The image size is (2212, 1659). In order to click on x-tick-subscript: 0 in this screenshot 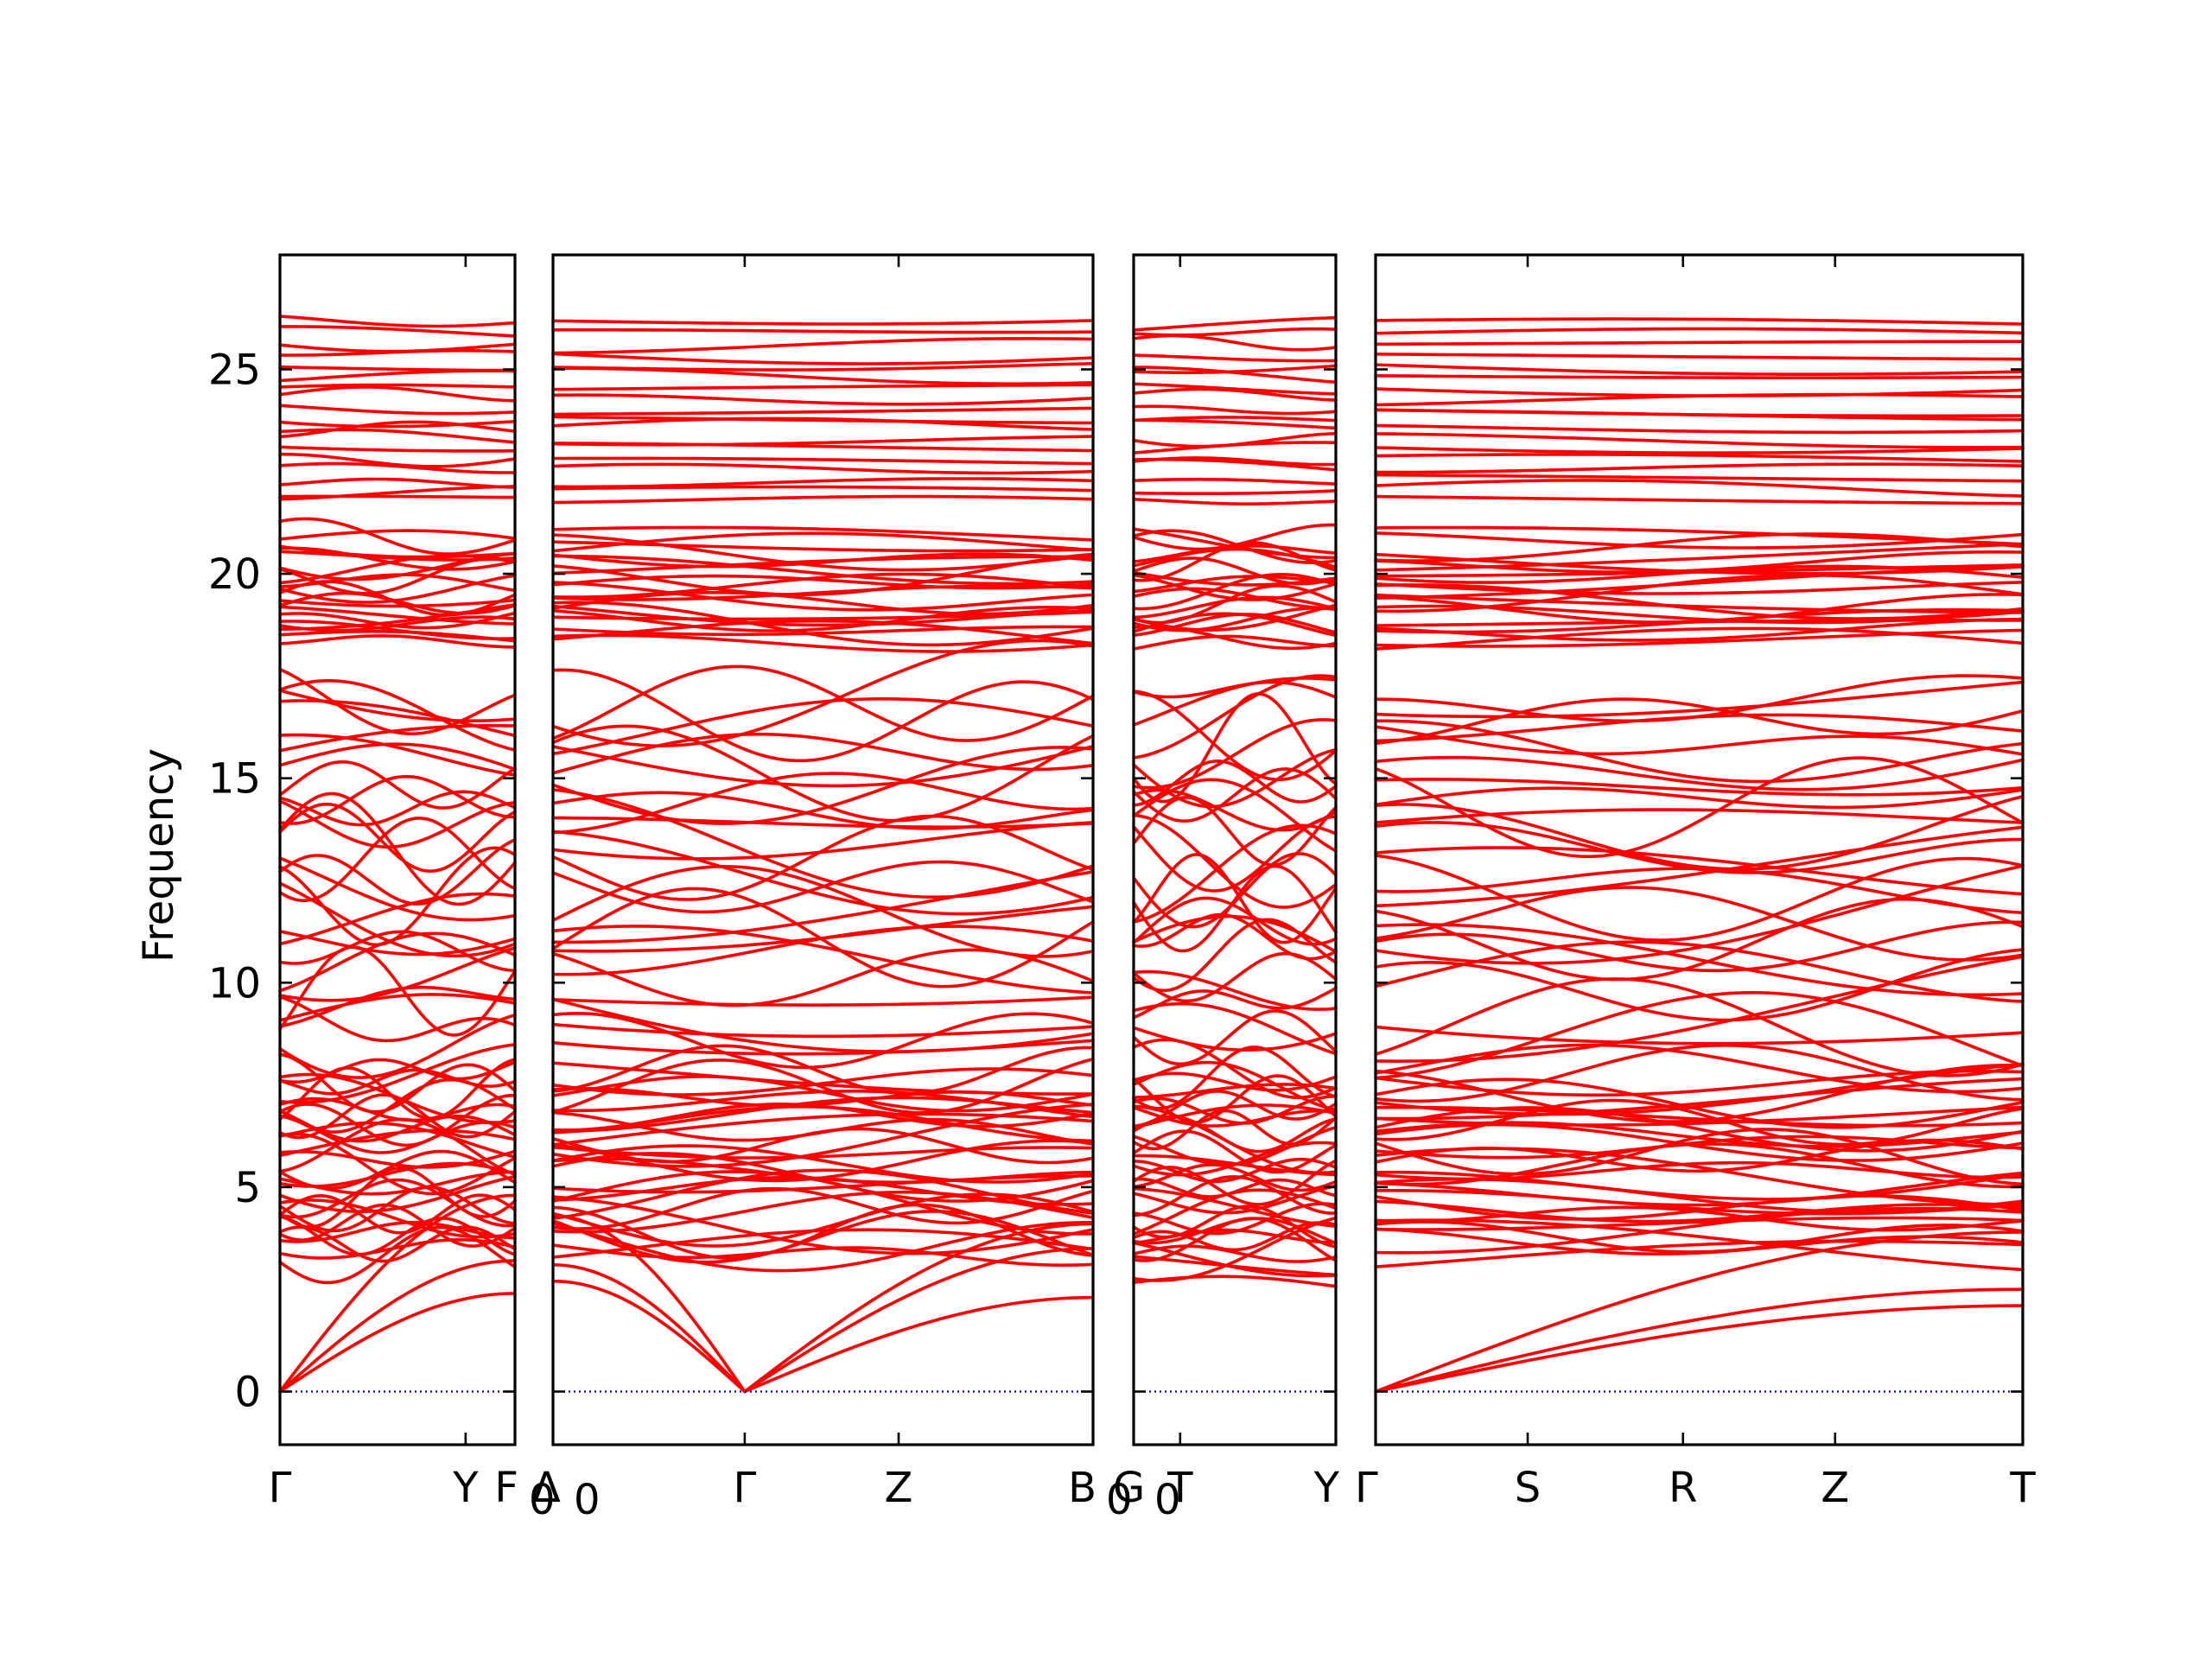, I will do `click(1119, 1500)`.